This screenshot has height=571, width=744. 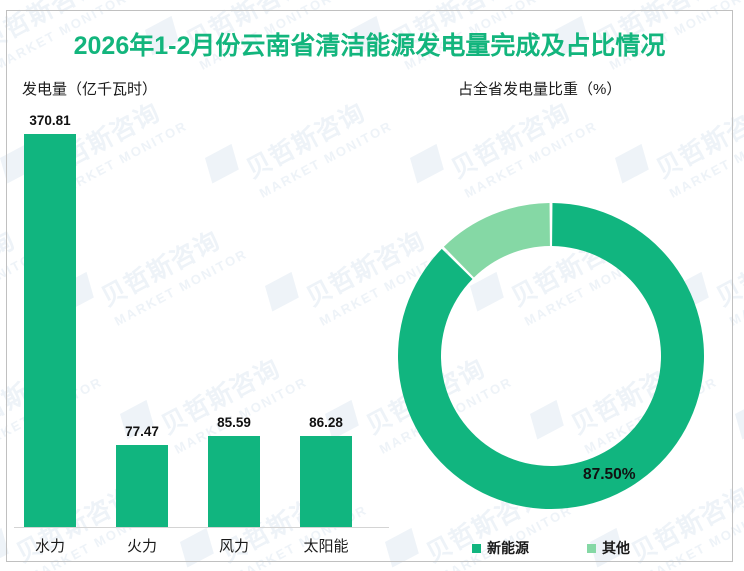 What do you see at coordinates (50, 120) in the screenshot?
I see `bar-value-label: 370.81` at bounding box center [50, 120].